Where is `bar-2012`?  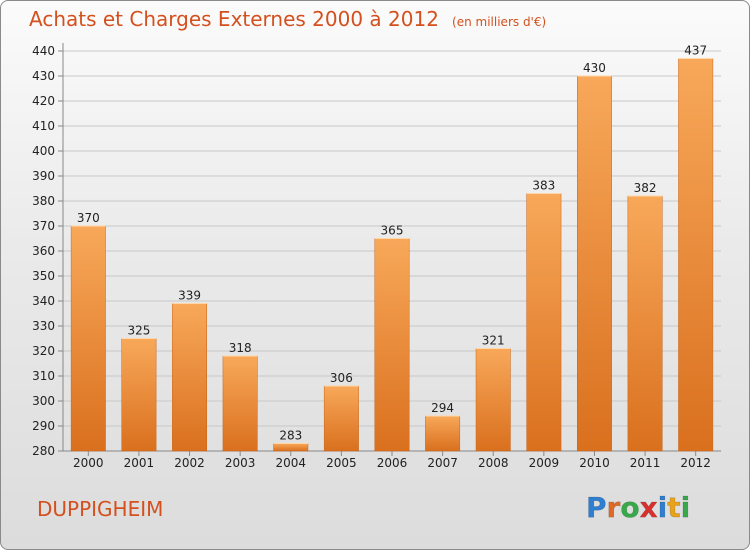 bar-2012 is located at coordinates (696, 255).